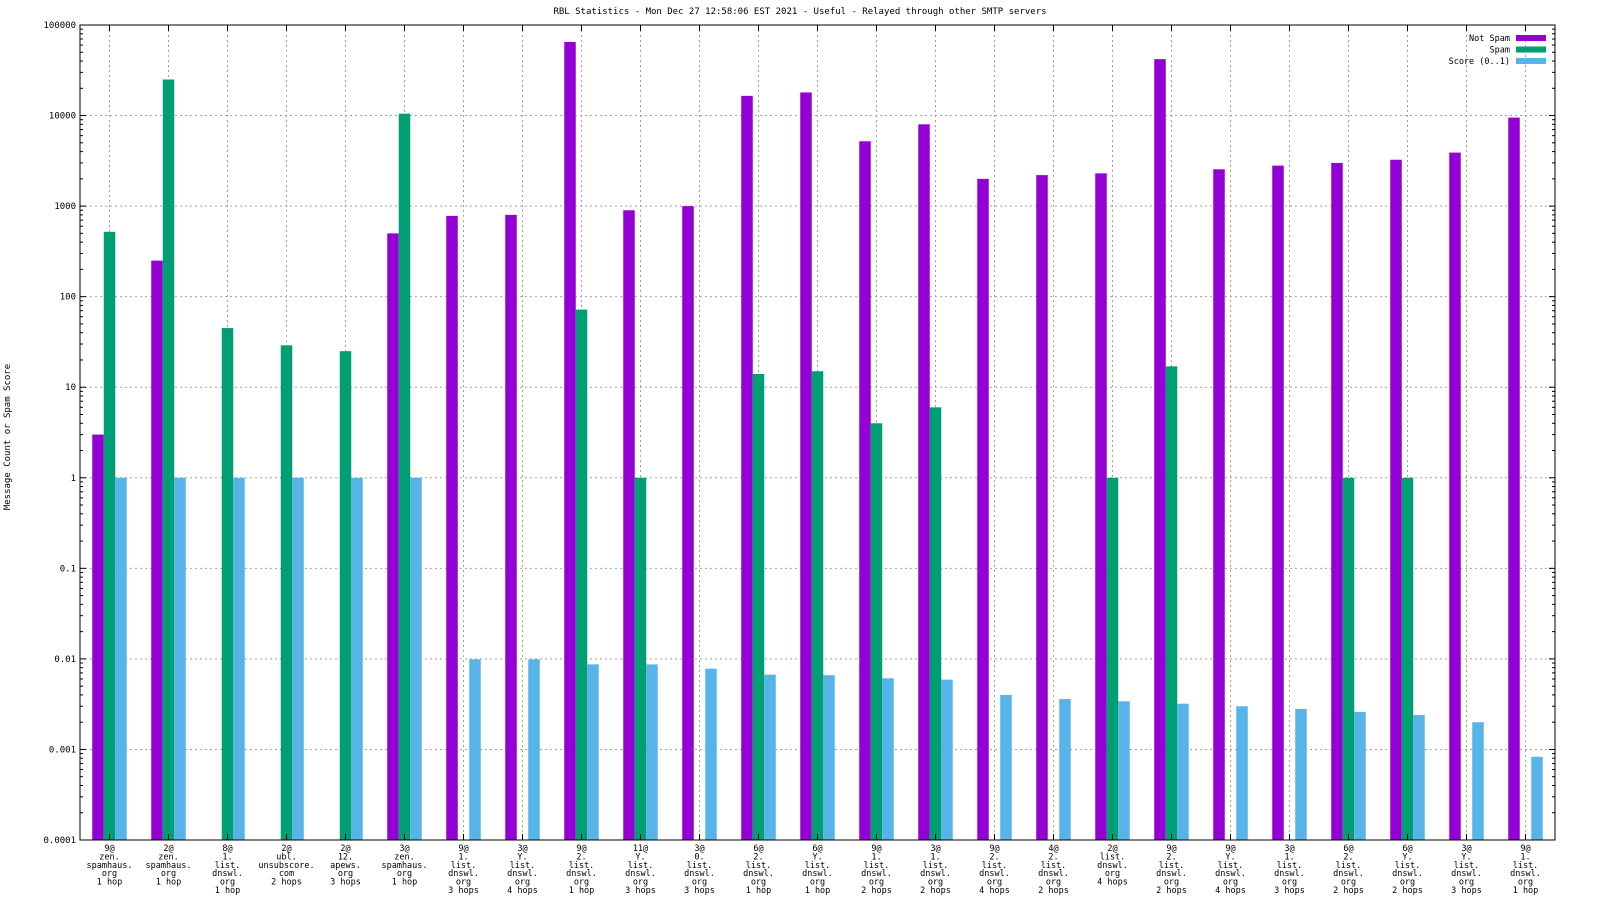 This screenshot has height=900, width=1600. I want to click on y-tick-label: 0.001, so click(62, 750).